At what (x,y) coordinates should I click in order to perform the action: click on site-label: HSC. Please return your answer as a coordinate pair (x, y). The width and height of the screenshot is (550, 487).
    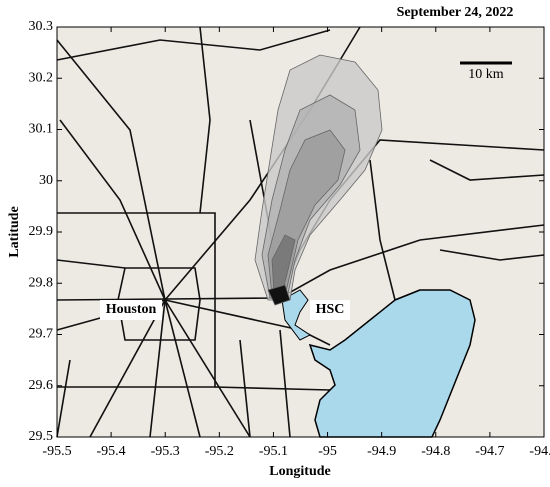
    Looking at the image, I should click on (330, 309).